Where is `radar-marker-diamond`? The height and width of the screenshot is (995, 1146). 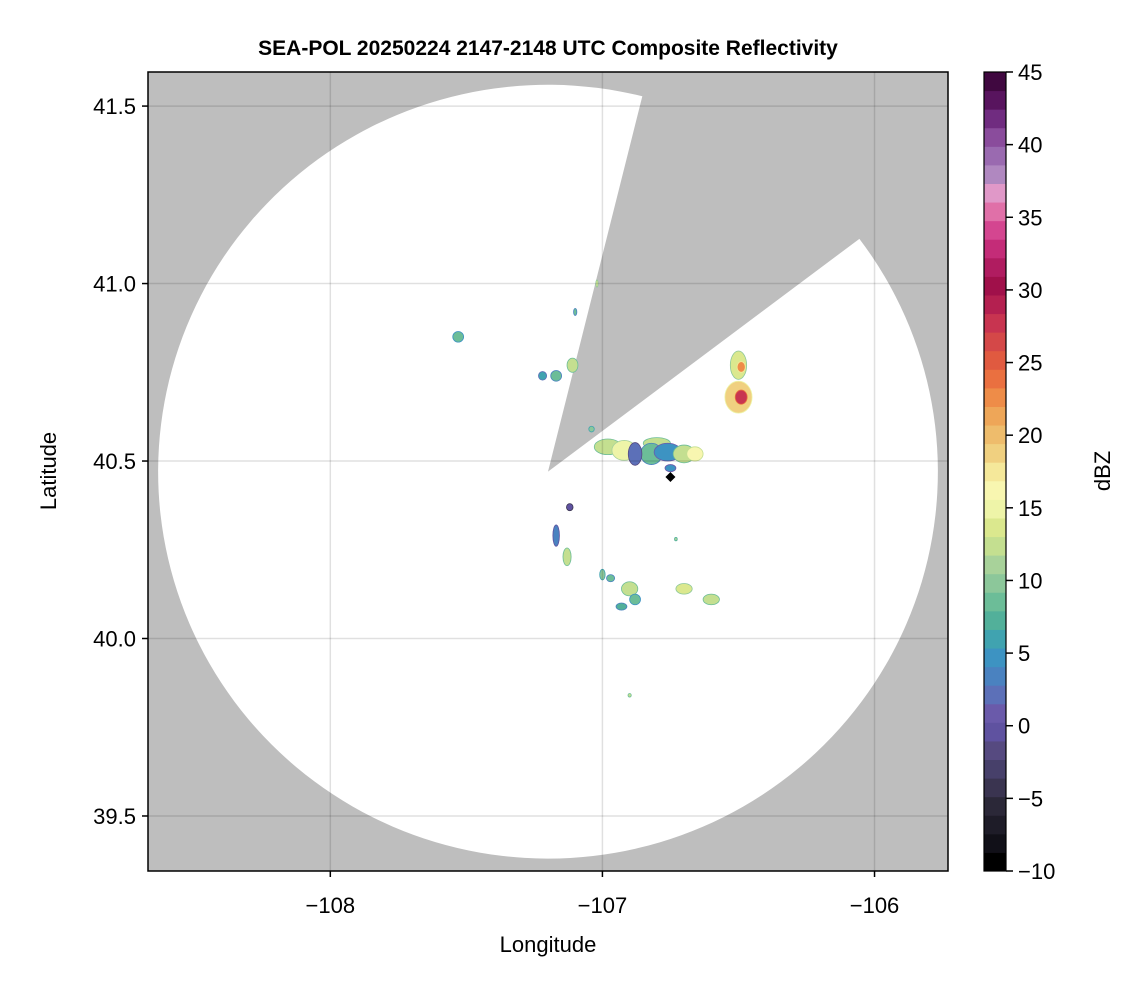 radar-marker-diamond is located at coordinates (670, 477).